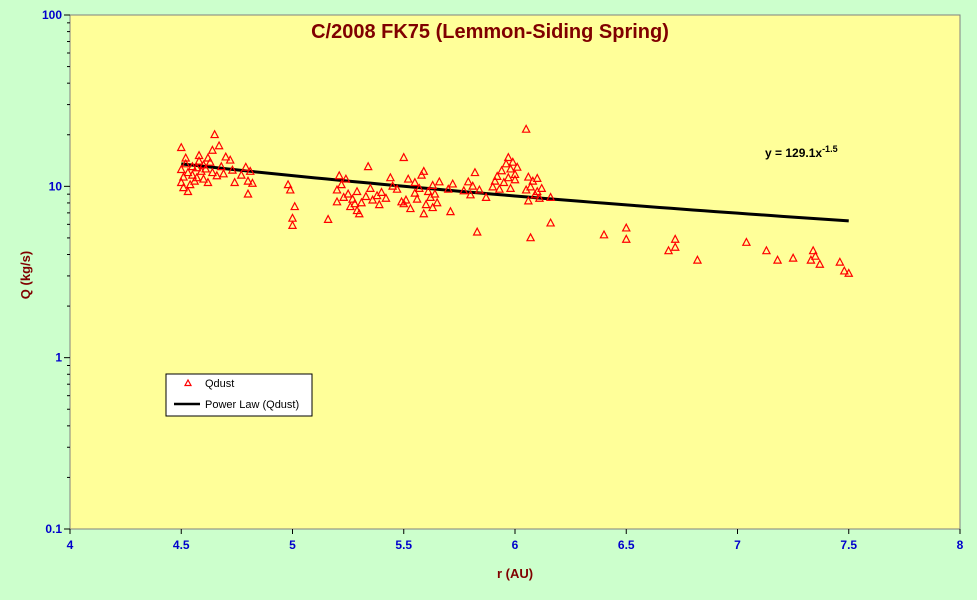 This screenshot has width=977, height=600. Describe the element at coordinates (626, 545) in the screenshot. I see `x-tick-label: 6.5` at that location.